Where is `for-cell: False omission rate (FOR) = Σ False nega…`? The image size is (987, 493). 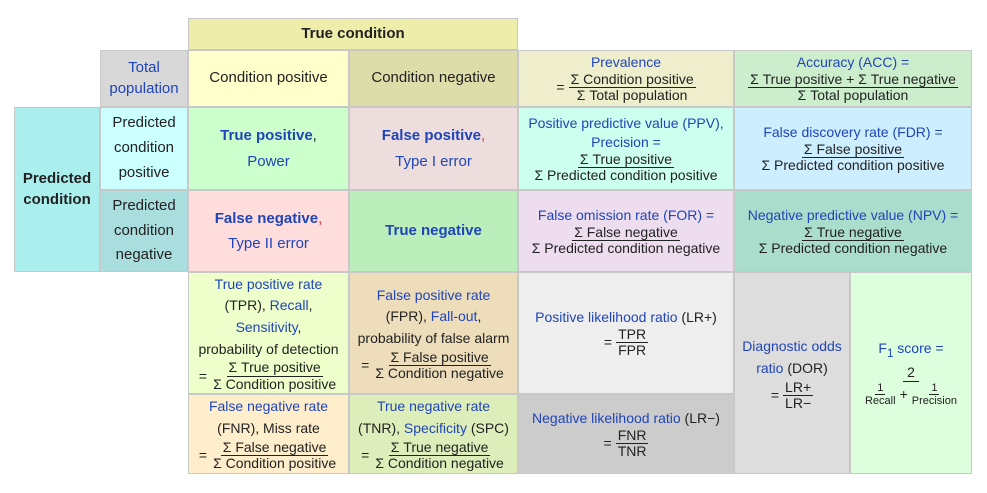 for-cell: False omission rate (FOR) = Σ False nega… is located at coordinates (626, 231).